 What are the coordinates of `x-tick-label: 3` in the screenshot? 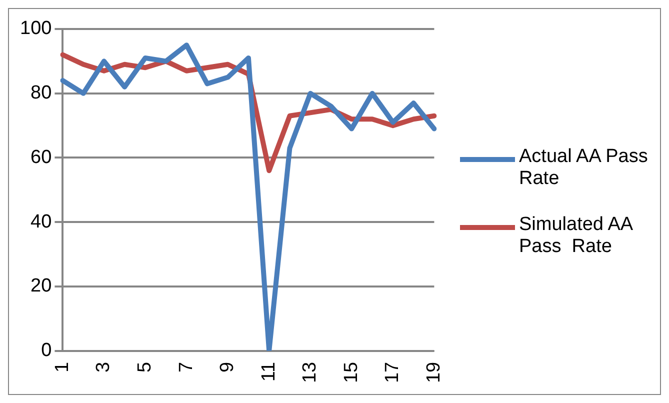 It's located at (103, 367).